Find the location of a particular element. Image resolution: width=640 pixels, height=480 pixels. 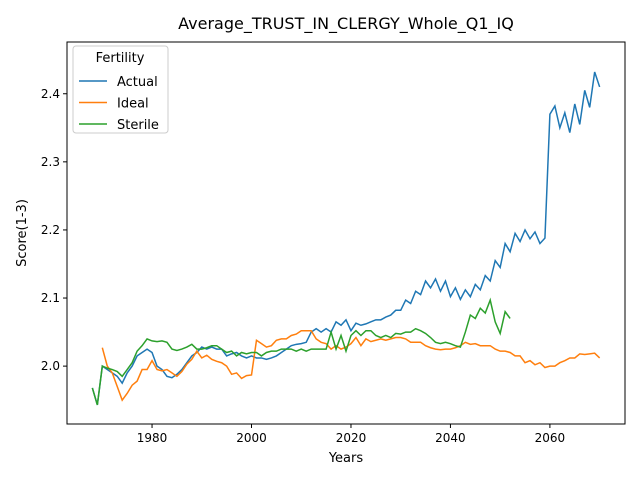

x-tick-label: 2000 is located at coordinates (251, 438).